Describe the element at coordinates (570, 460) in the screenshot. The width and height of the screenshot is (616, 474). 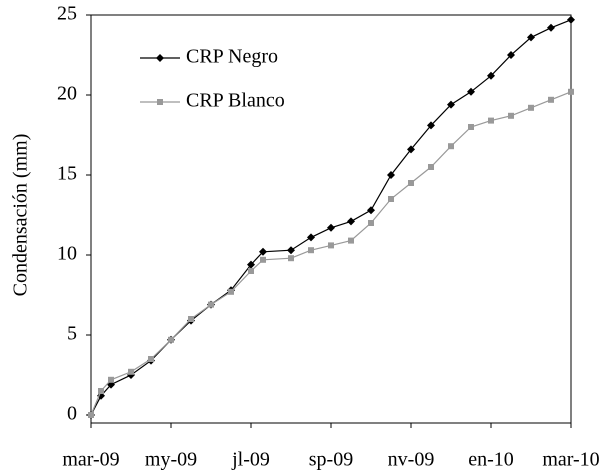
I see `x-tick-label: mar-10` at that location.